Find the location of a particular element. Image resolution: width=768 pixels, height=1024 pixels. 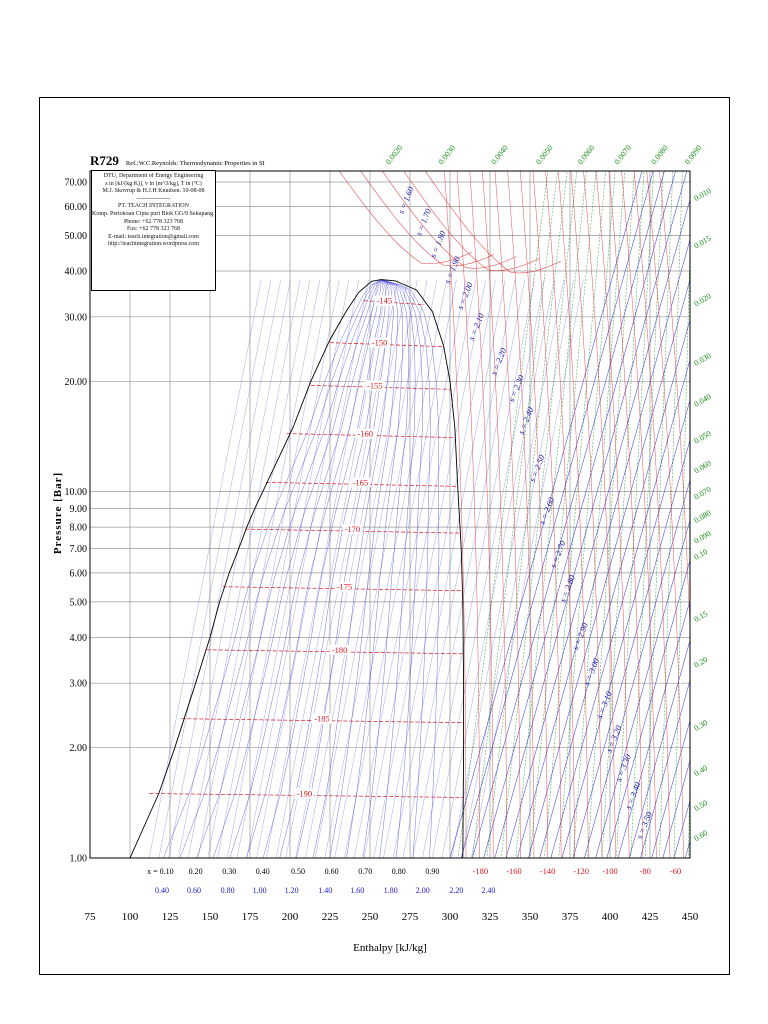

x-tick-label: 75 is located at coordinates (91, 917).